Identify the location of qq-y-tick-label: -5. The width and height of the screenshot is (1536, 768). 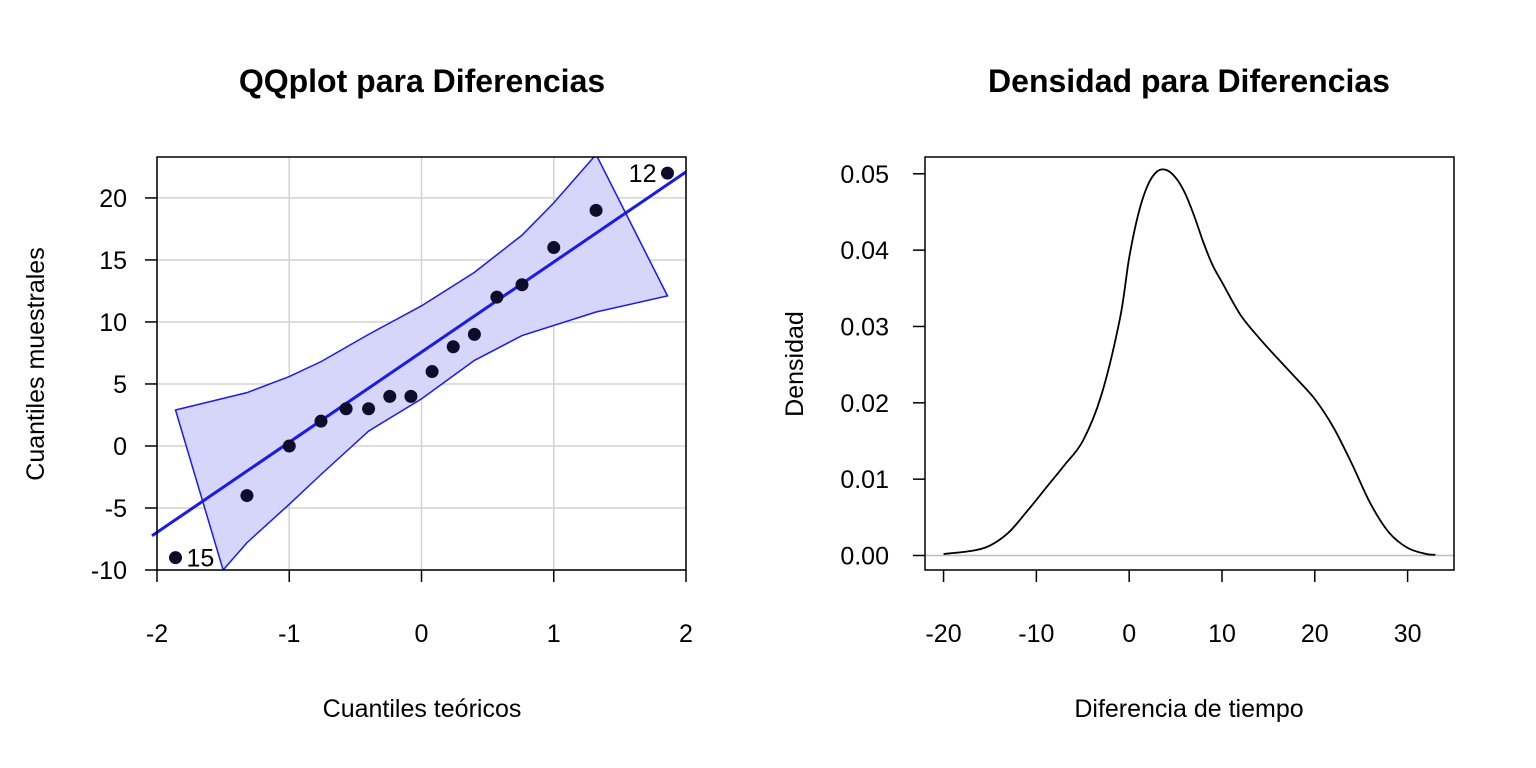
(116, 509).